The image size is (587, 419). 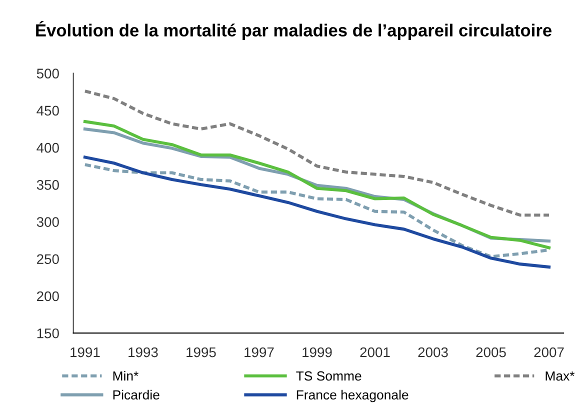 I want to click on legend-label: France hexagonale, so click(x=352, y=396).